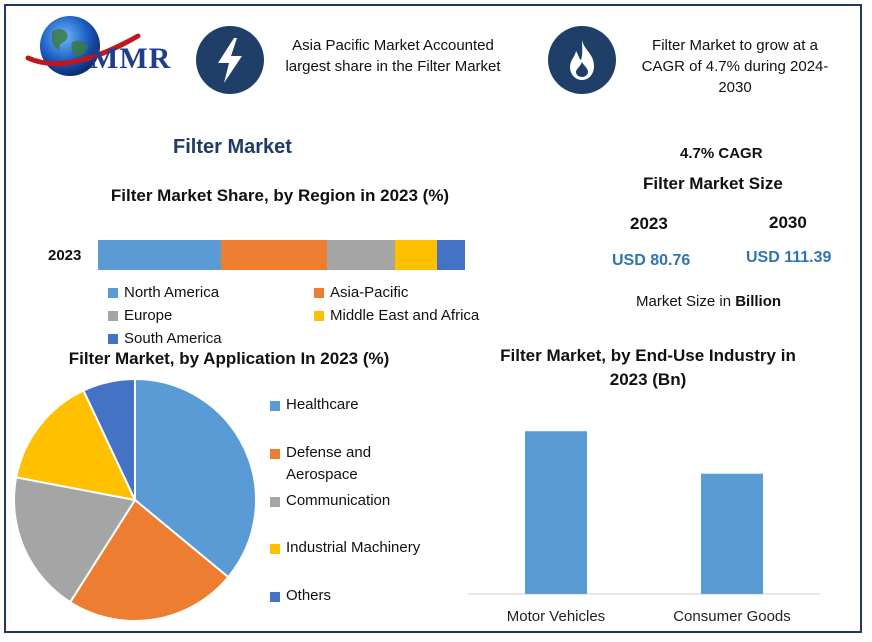 This screenshot has width=872, height=642. I want to click on application-legend-item-communication: Communication, so click(360, 501).